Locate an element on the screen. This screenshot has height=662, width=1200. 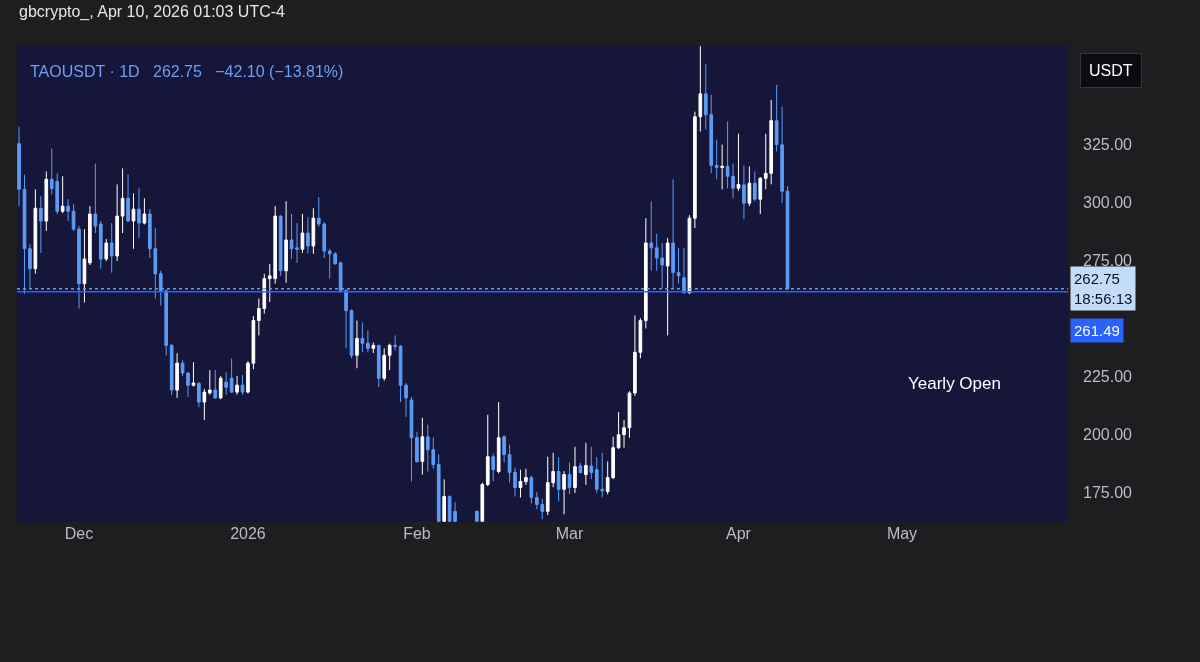
y-tick-label: 200.00 is located at coordinates (1108, 434).